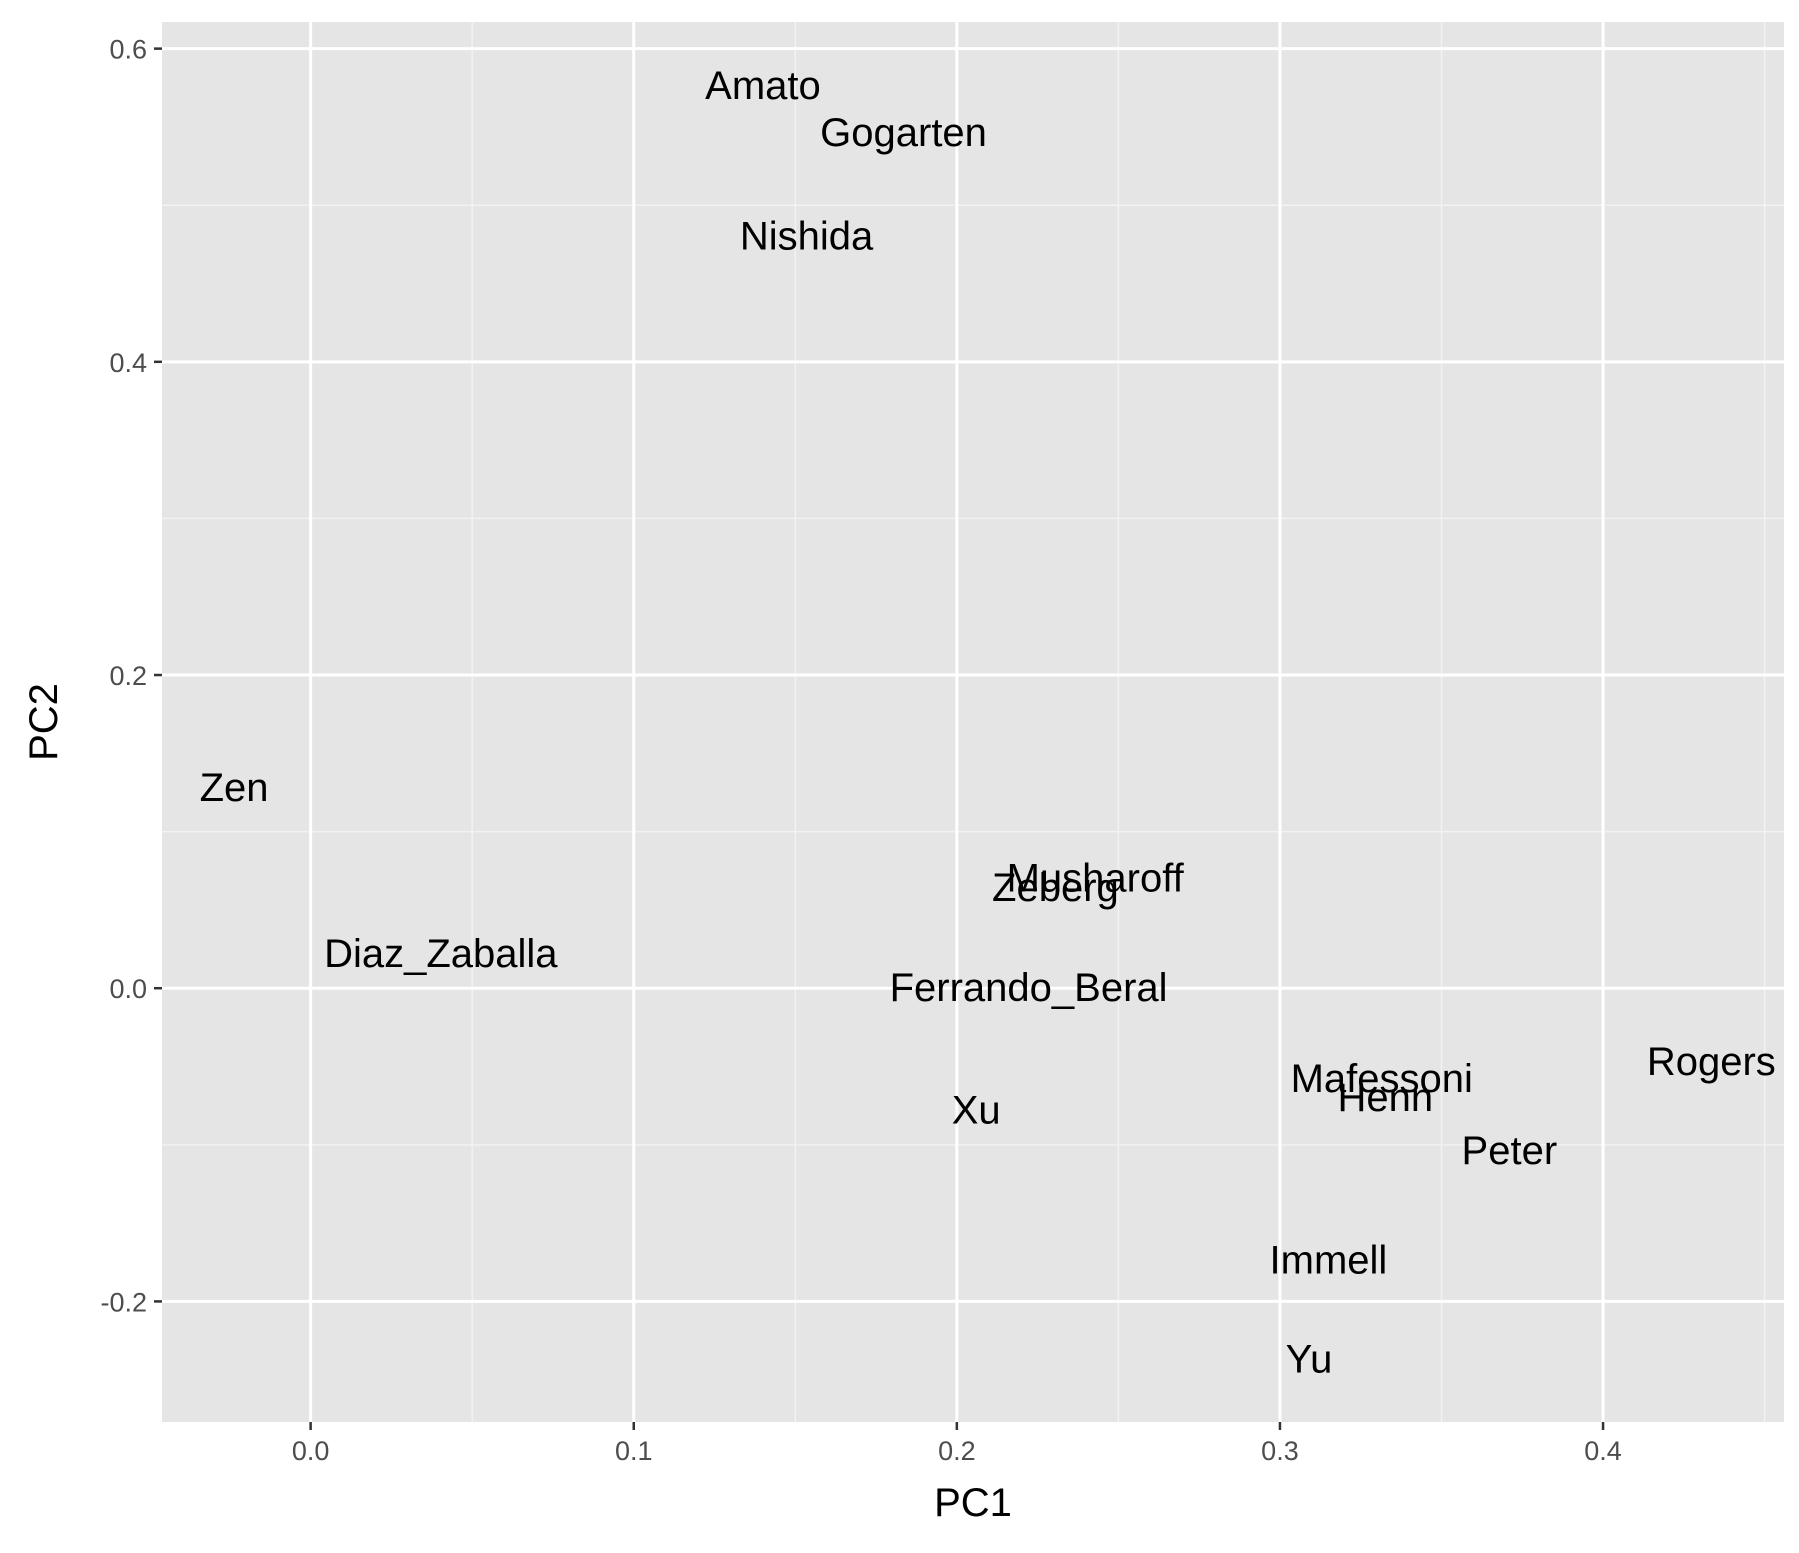 Image resolution: width=1799 pixels, height=1553 pixels. What do you see at coordinates (123, 1302) in the screenshot?
I see `y-tick-label: -0.2` at bounding box center [123, 1302].